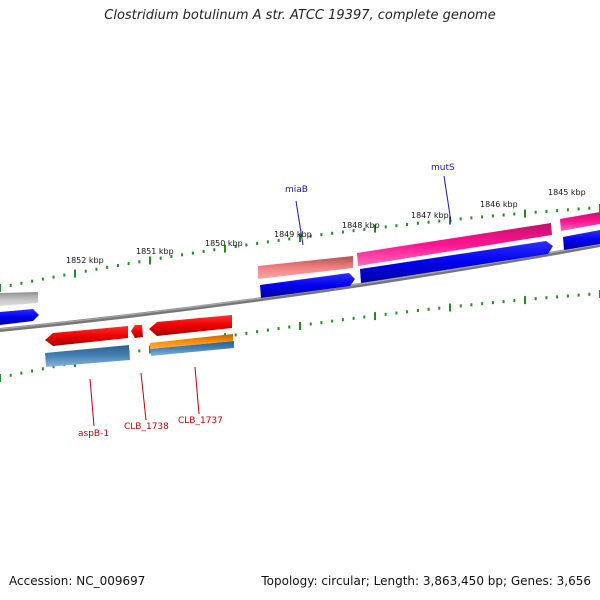 Image resolution: width=600 pixels, height=600 pixels. I want to click on cds-feature-miaB, so click(307, 285).